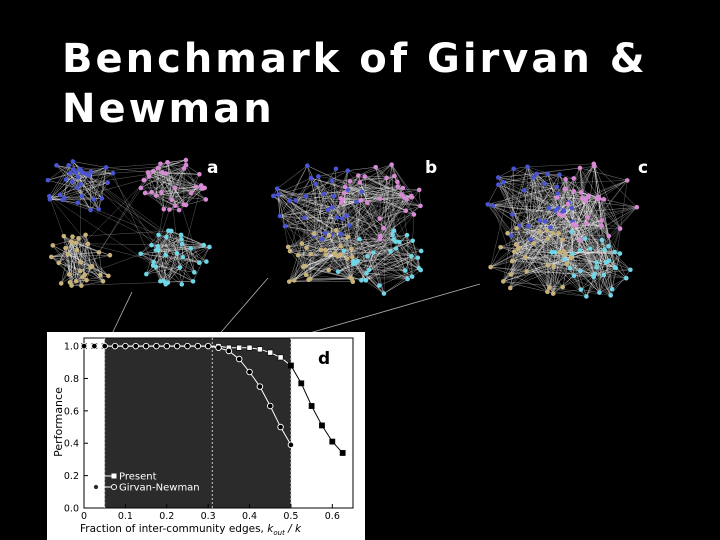 The width and height of the screenshot is (720, 540). Describe the element at coordinates (84, 516) in the screenshot. I see `x-tick-label: 0` at that location.